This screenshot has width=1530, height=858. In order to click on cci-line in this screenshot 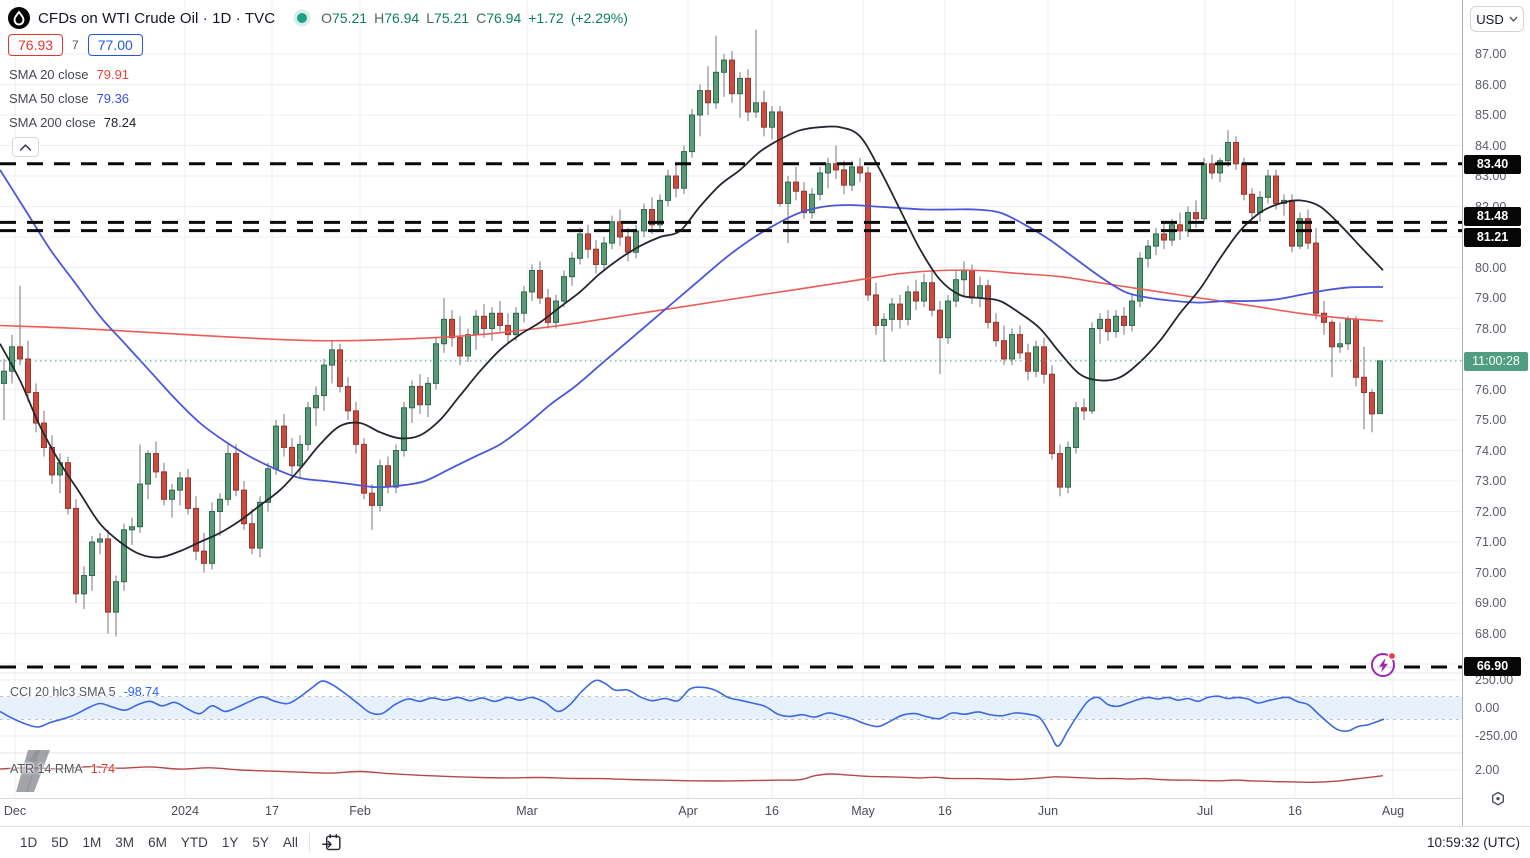, I will do `click(692, 713)`.